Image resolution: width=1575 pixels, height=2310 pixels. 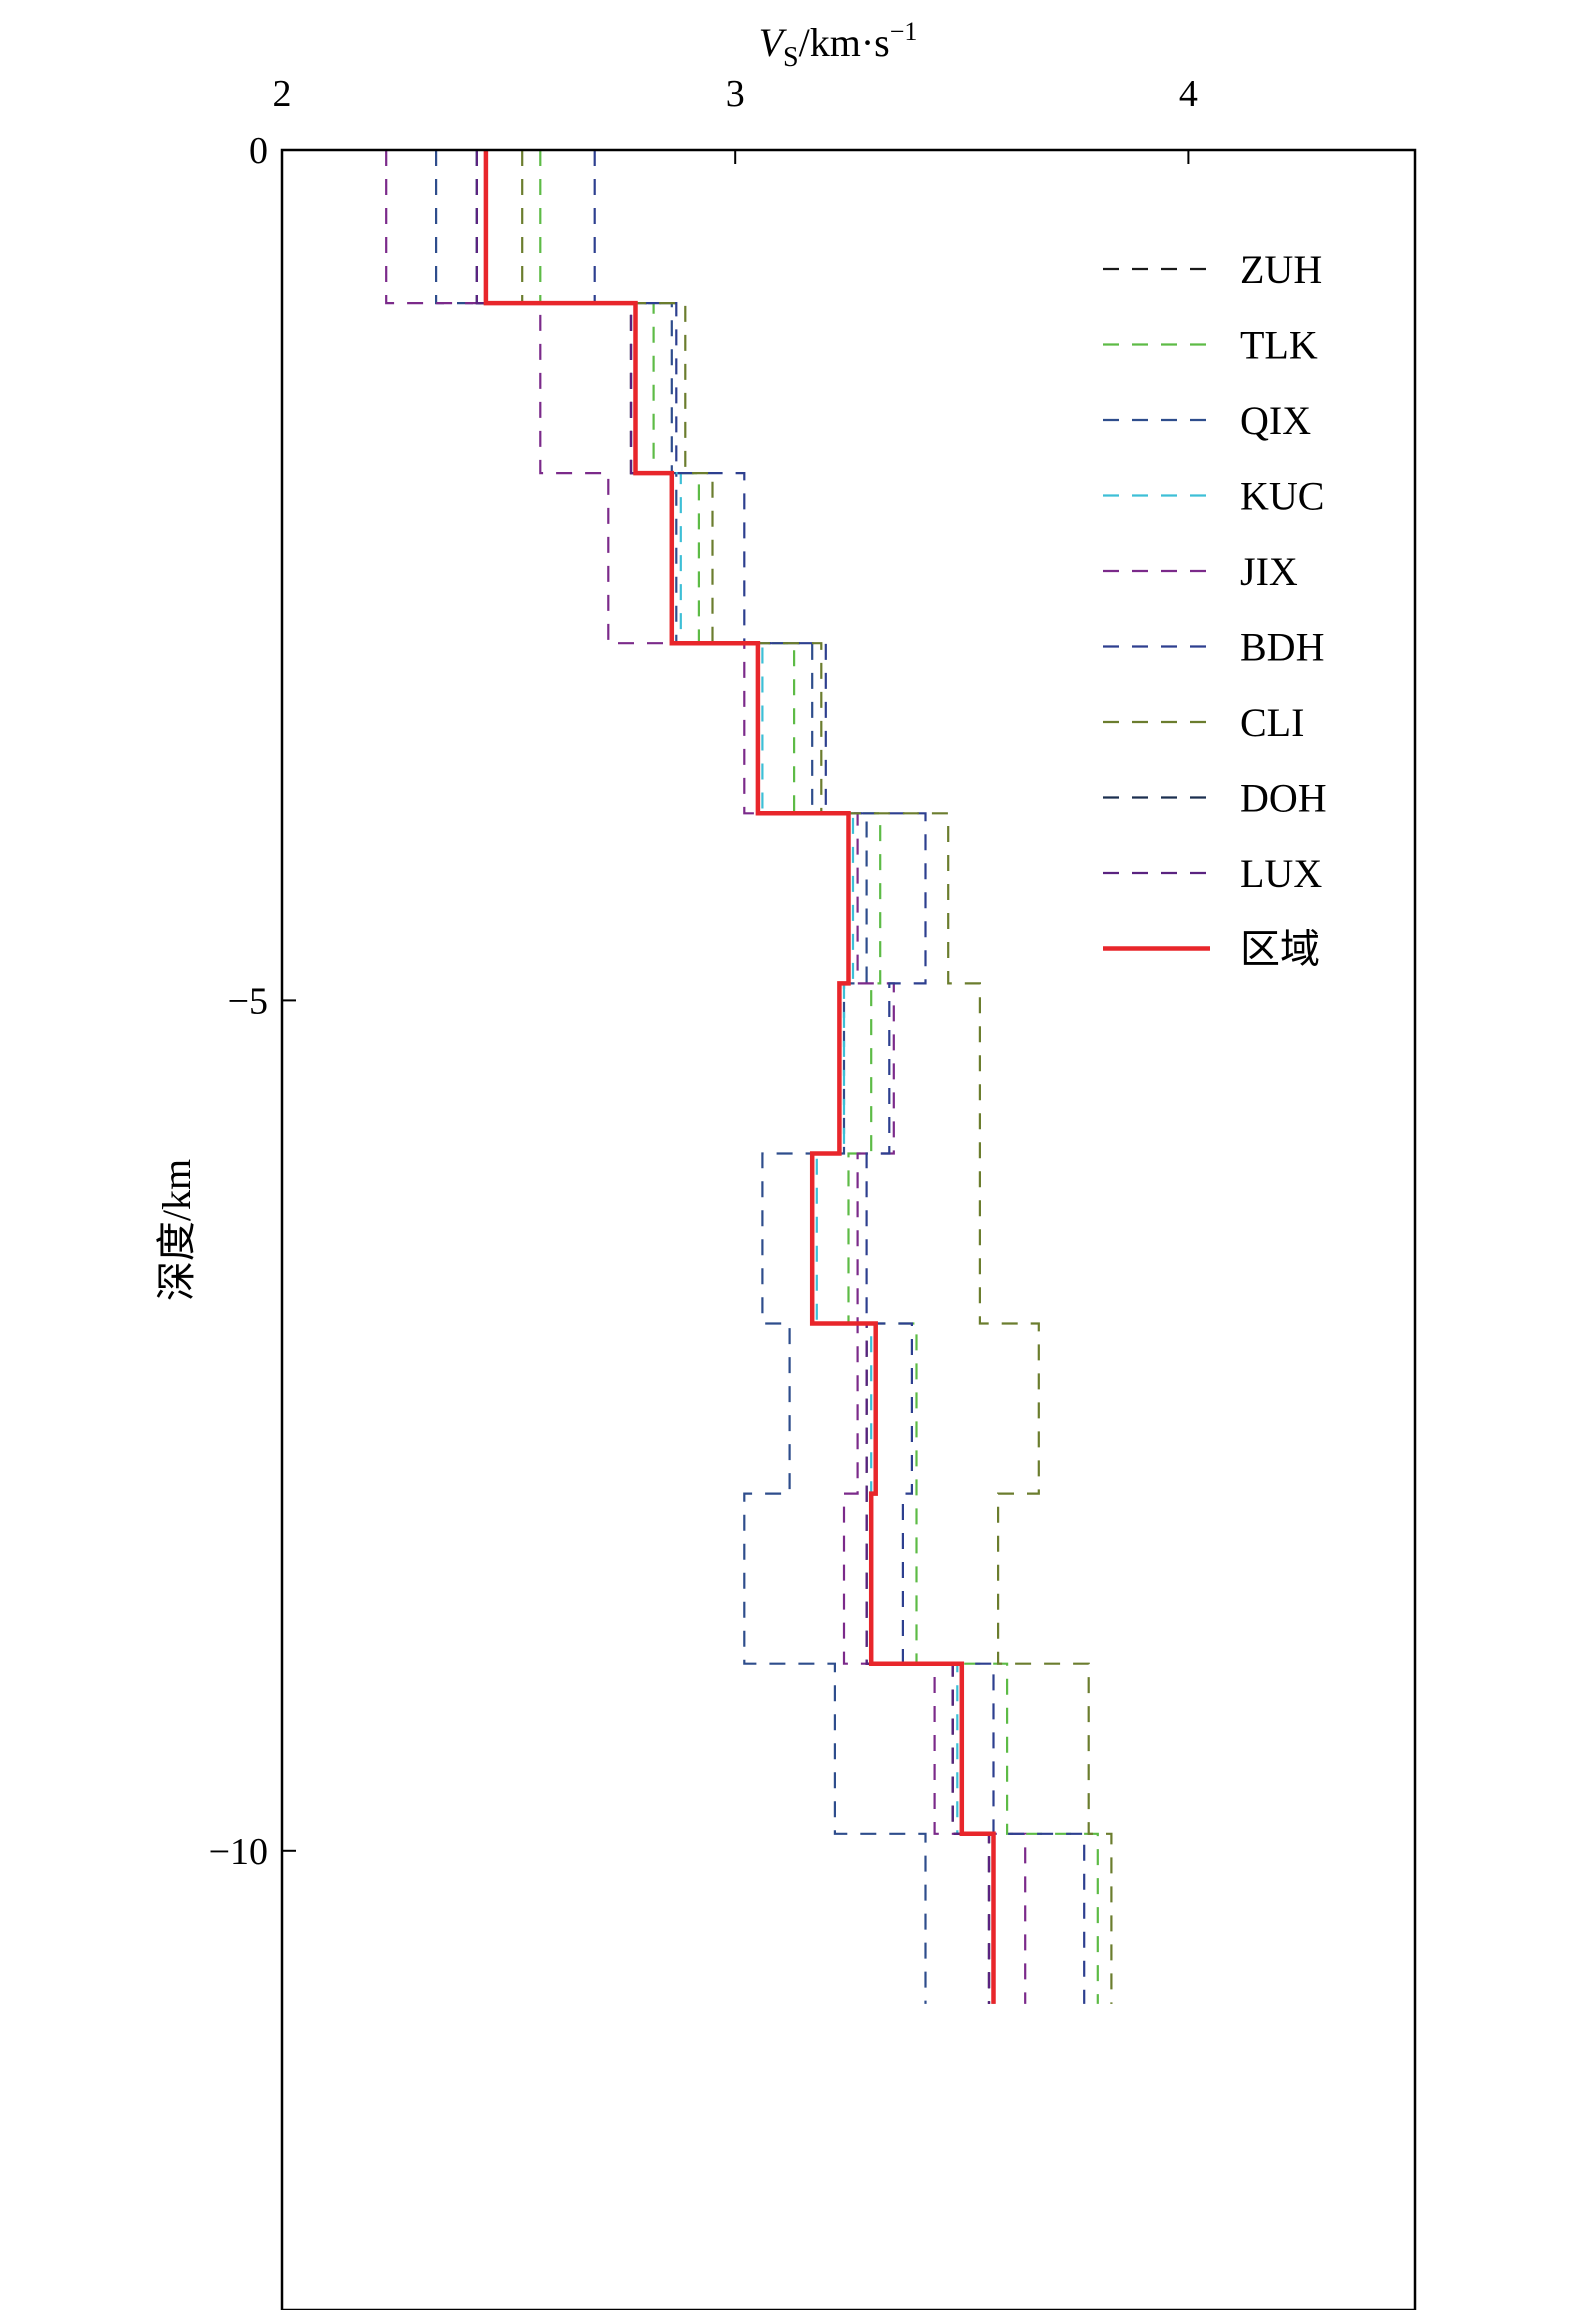 I want to click on y-tick-label-0: 0, so click(x=258, y=151).